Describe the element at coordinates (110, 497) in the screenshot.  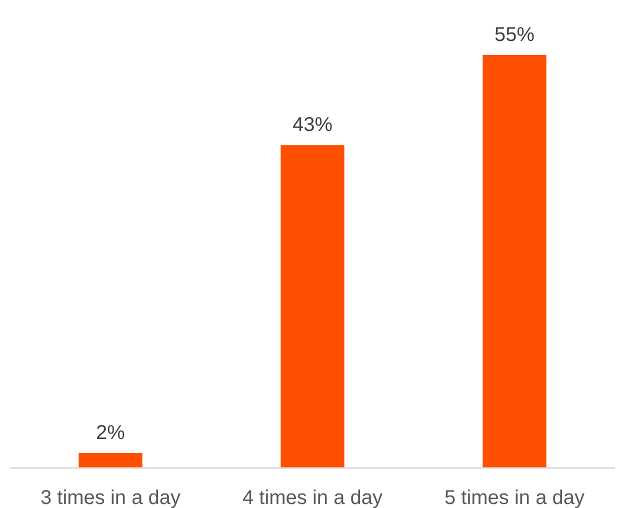
I see `x-tick-label: 3 times in a day` at that location.